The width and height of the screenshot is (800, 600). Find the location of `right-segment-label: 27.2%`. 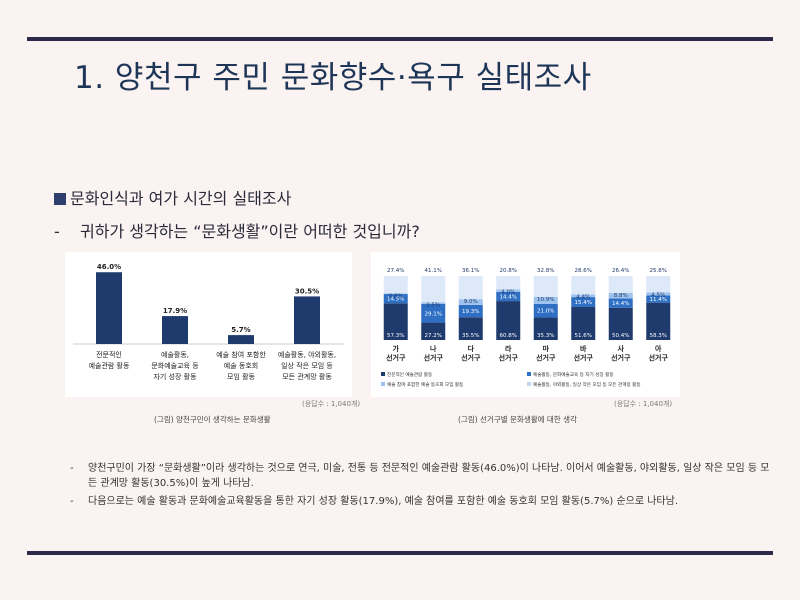

right-segment-label: 27.2% is located at coordinates (433, 336).